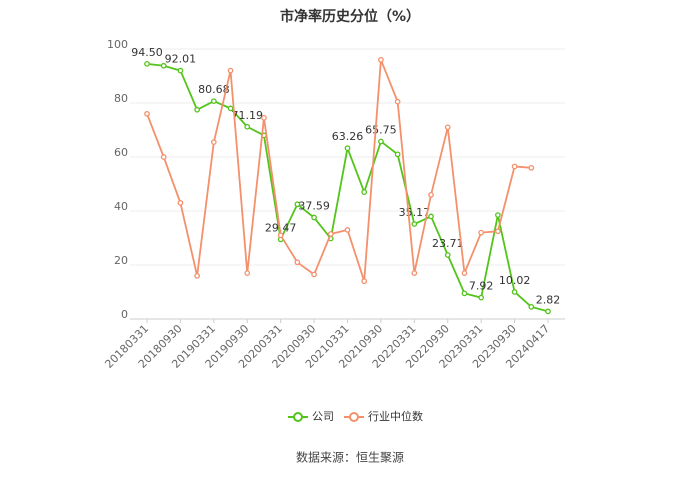  I want to click on data-label: 63.26, so click(348, 136).